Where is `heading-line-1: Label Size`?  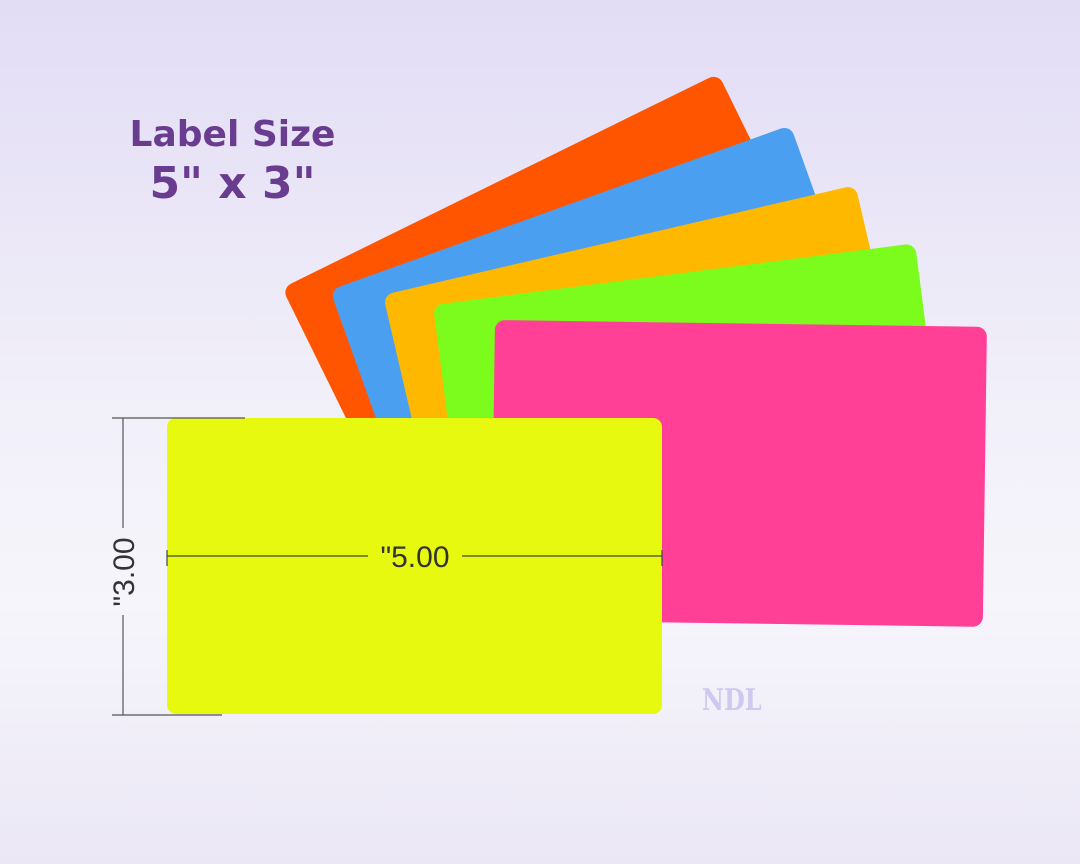 heading-line-1: Label Size is located at coordinates (232, 134).